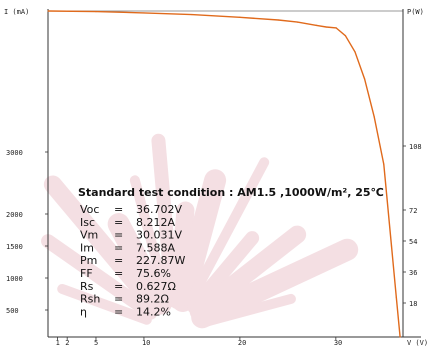 This screenshot has width=435, height=351. What do you see at coordinates (87, 222) in the screenshot?
I see `param-label: Isc` at bounding box center [87, 222].